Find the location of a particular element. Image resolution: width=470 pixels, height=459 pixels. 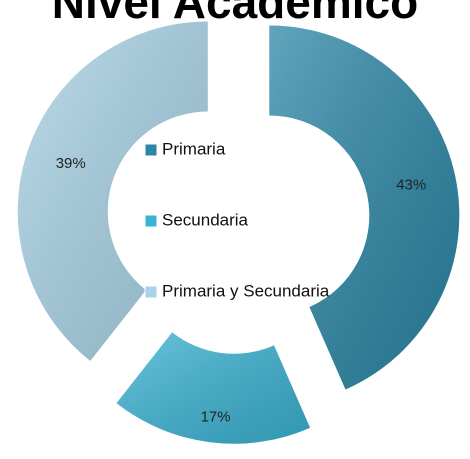

legend: Primaria Secundaria Primaria y Secundaria is located at coordinates (237, 219).